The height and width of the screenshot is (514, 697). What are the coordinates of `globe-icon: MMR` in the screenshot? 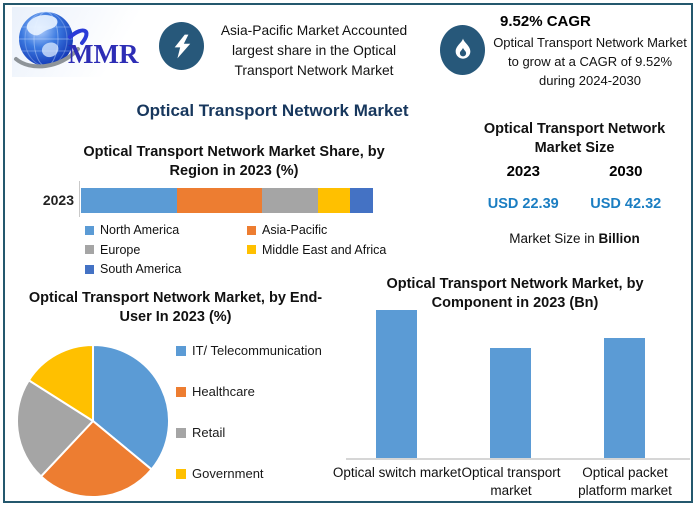 It's located at (76, 40).